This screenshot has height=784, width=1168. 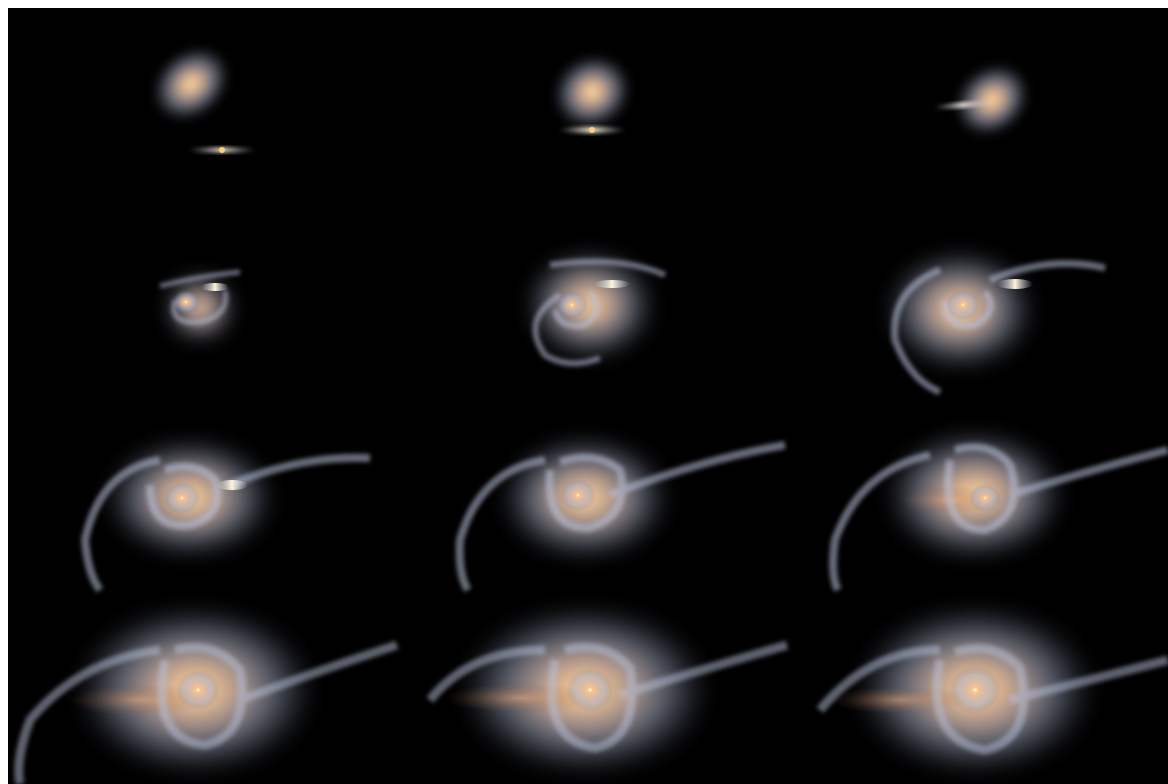 I want to click on edge-on-galaxy, so click(x=963, y=105).